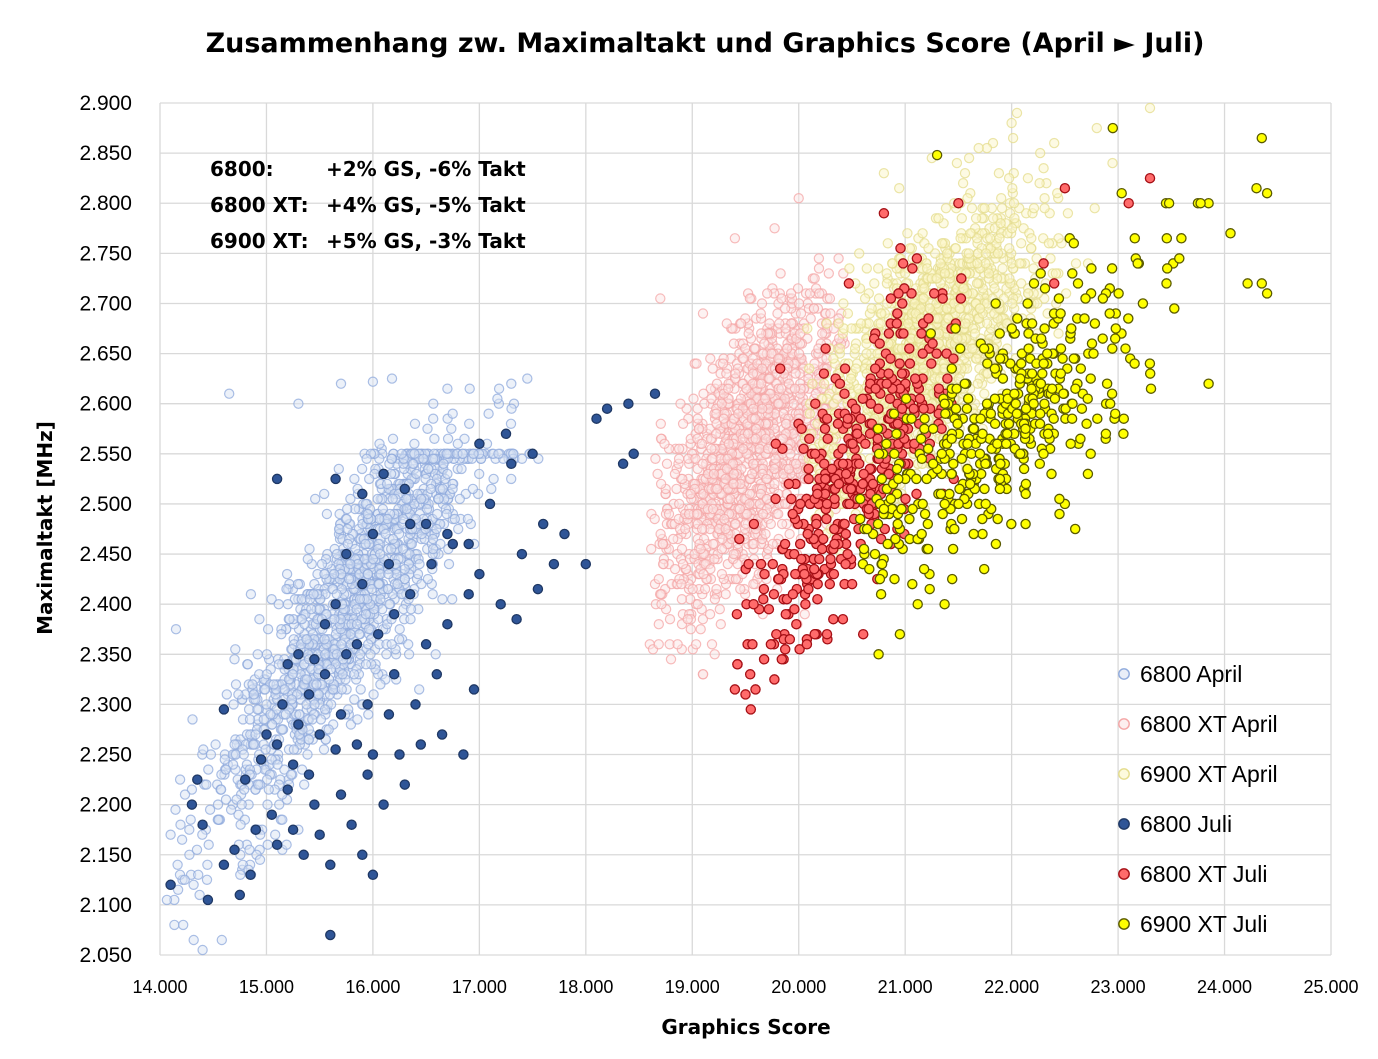 This screenshot has width=1378, height=1059. I want to click on x-tick-label: 25.000, so click(1330, 987).